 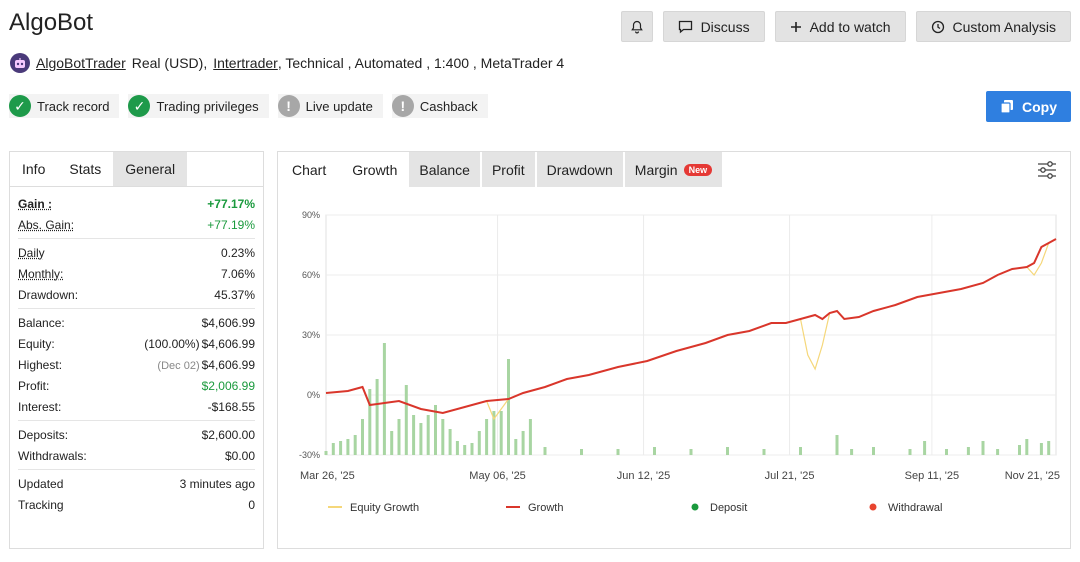 What do you see at coordinates (444, 169) in the screenshot?
I see `tab-balance: Balance` at bounding box center [444, 169].